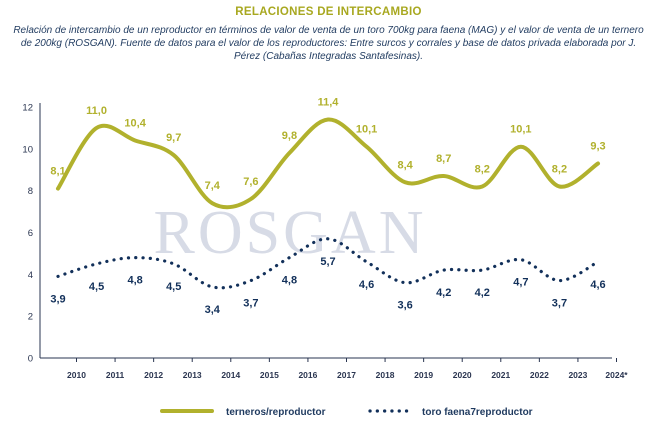 The height and width of the screenshot is (422, 657). I want to click on x-tick-label: 2023, so click(577, 375).